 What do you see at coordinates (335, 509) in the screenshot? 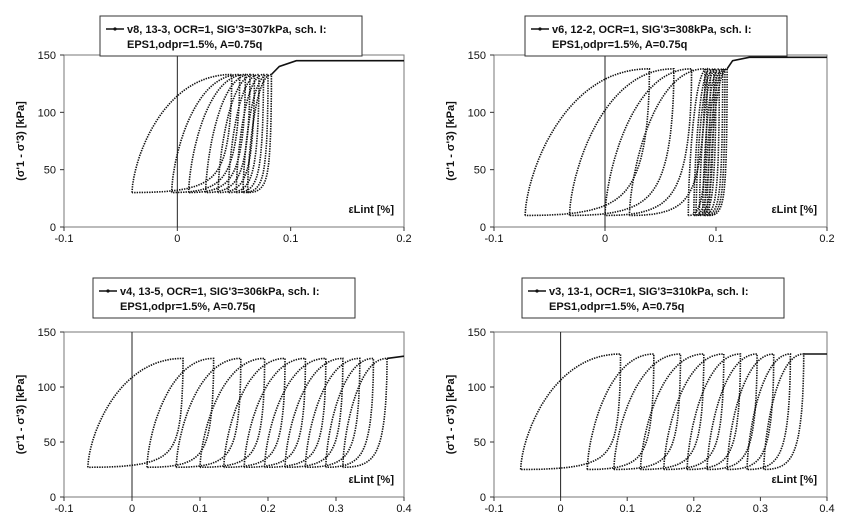
I see `x-tick-label: 0.3` at bounding box center [335, 509].